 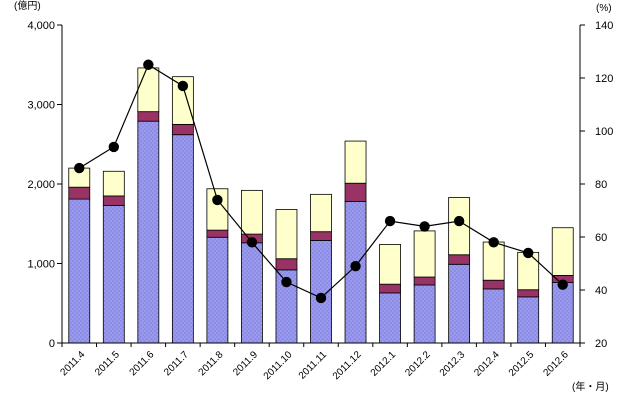 What do you see at coordinates (347, 365) in the screenshot?
I see `x-category-label: 2011.12` at bounding box center [347, 365].